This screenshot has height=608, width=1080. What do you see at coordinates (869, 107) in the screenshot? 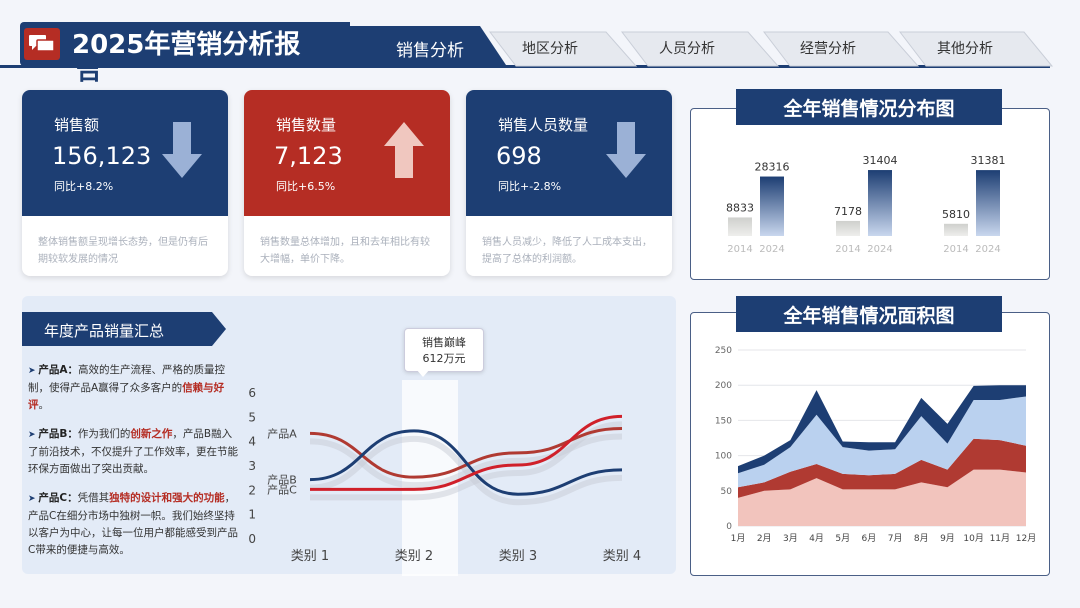
I see `distribution-title: 全年销售情况分布图` at bounding box center [869, 107].